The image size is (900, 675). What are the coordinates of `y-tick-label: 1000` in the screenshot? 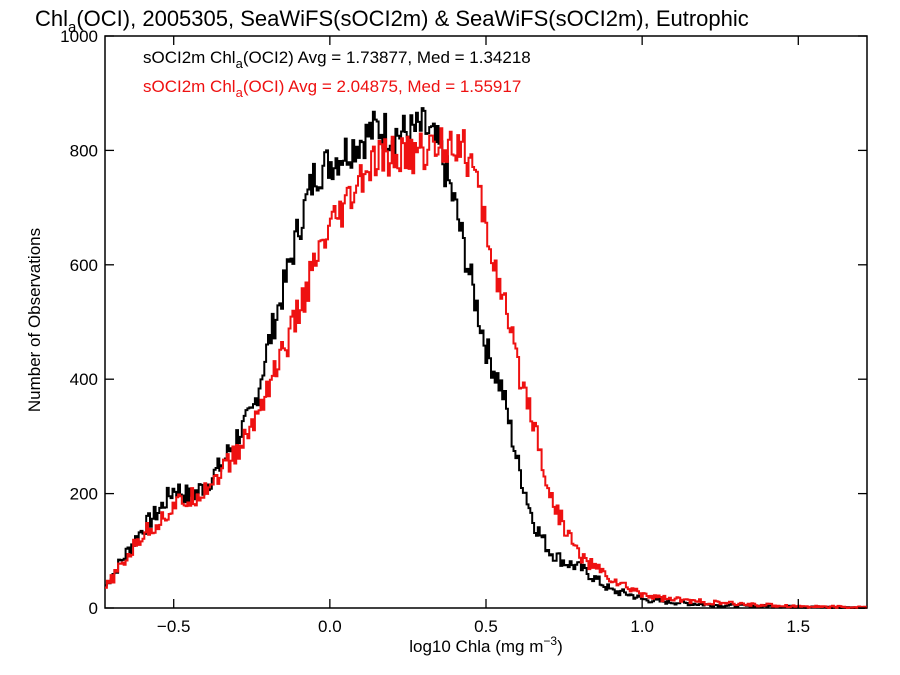 It's located at (79, 36).